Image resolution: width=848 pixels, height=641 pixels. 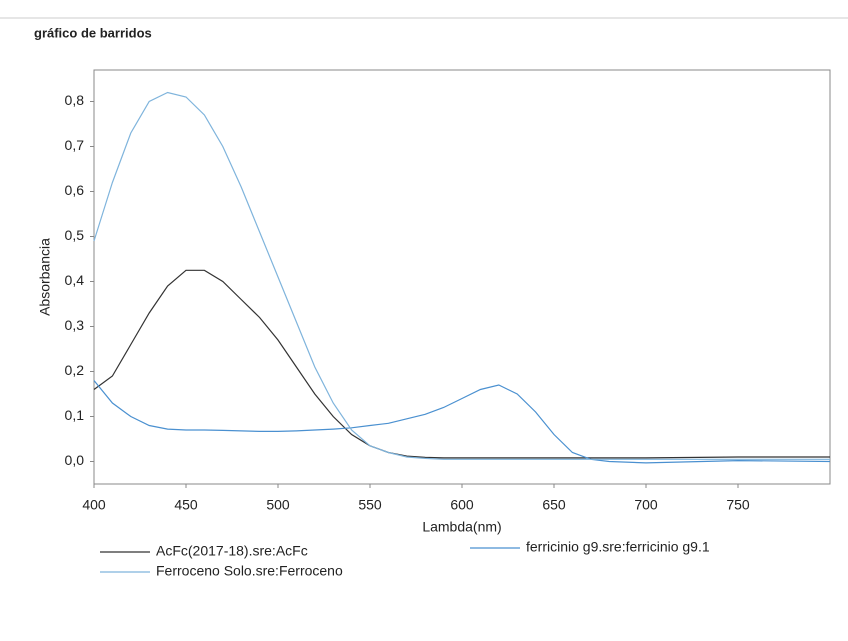 I want to click on y-tick-label: 0,7, so click(x=75, y=145).